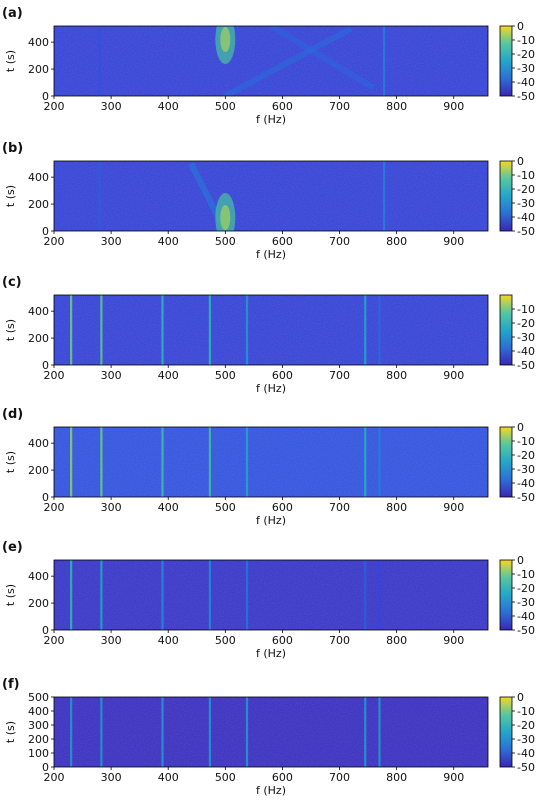 This screenshot has width=550, height=807. Describe the element at coordinates (38, 753) in the screenshot. I see `y-tick-label: 100` at that location.